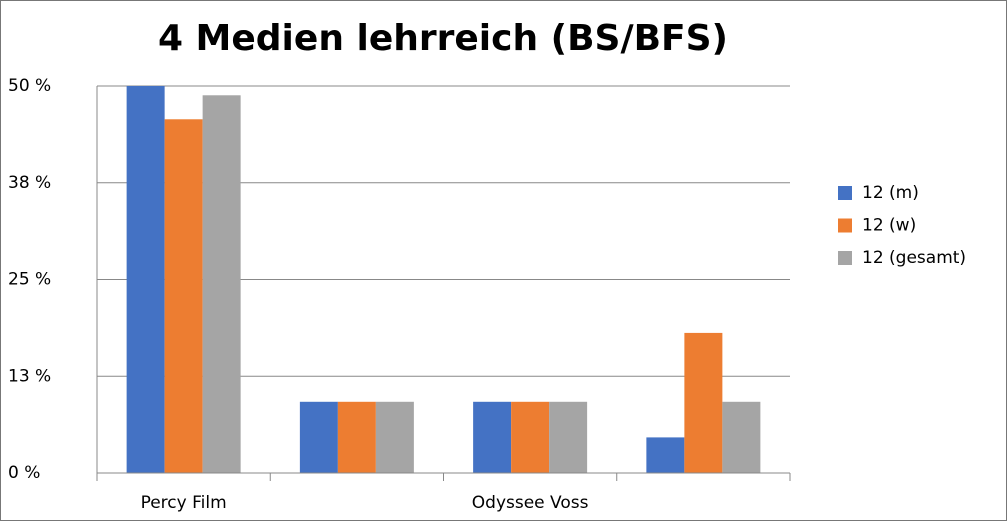 This screenshot has height=521, width=1007. What do you see at coordinates (29, 183) in the screenshot?
I see `y-tick-label: 38 %` at bounding box center [29, 183].